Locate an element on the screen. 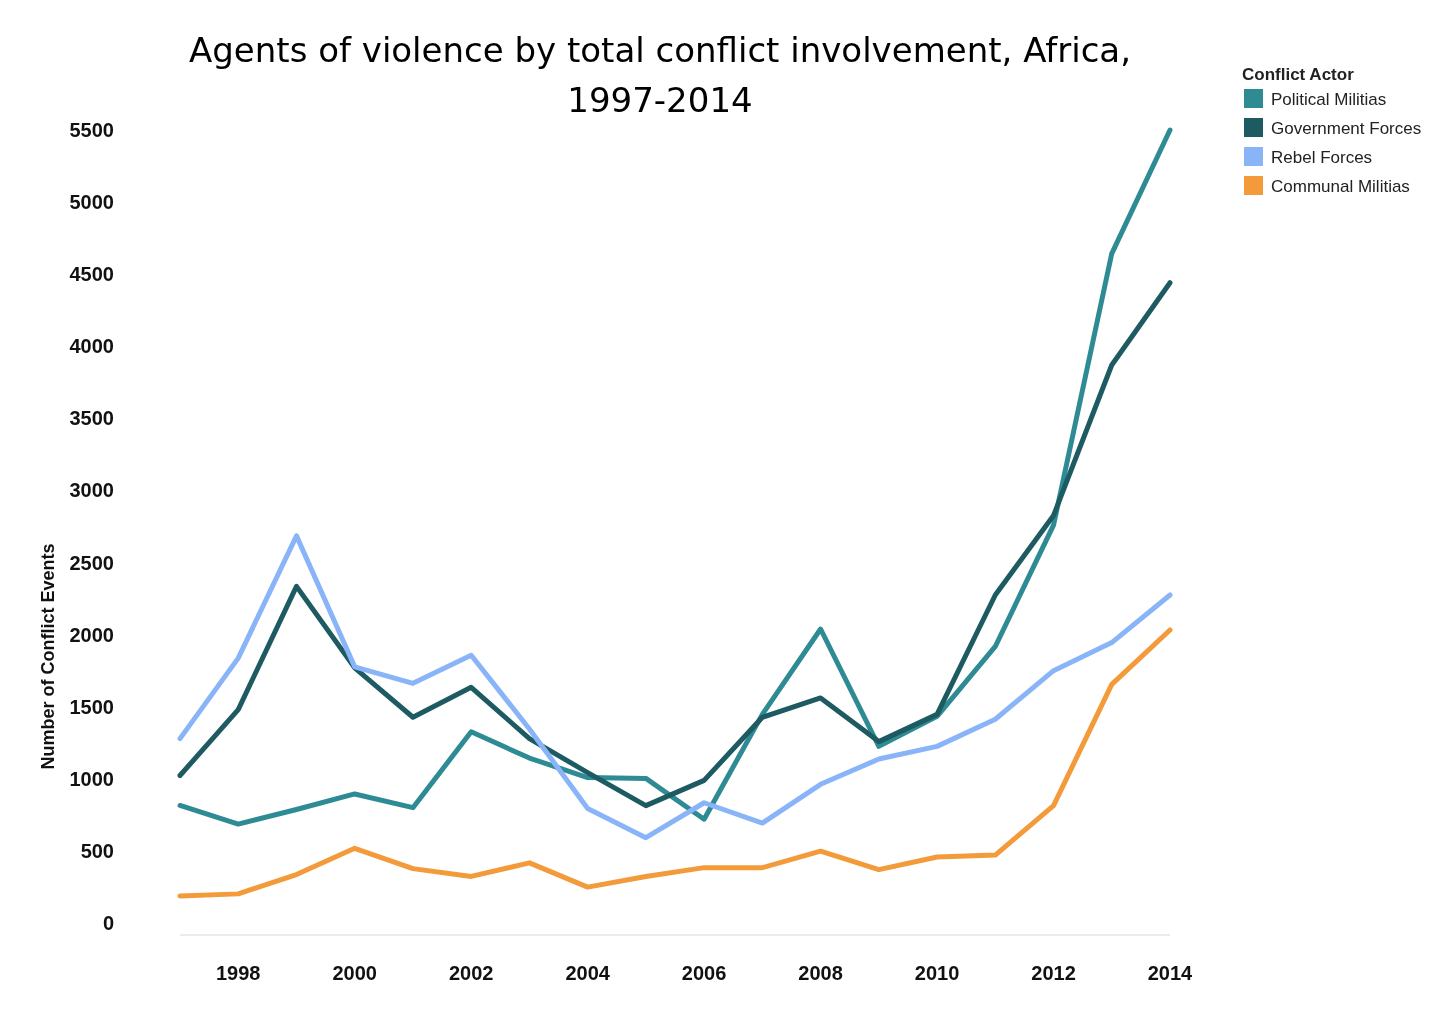  x-tick-label: 2008 is located at coordinates (820, 973).